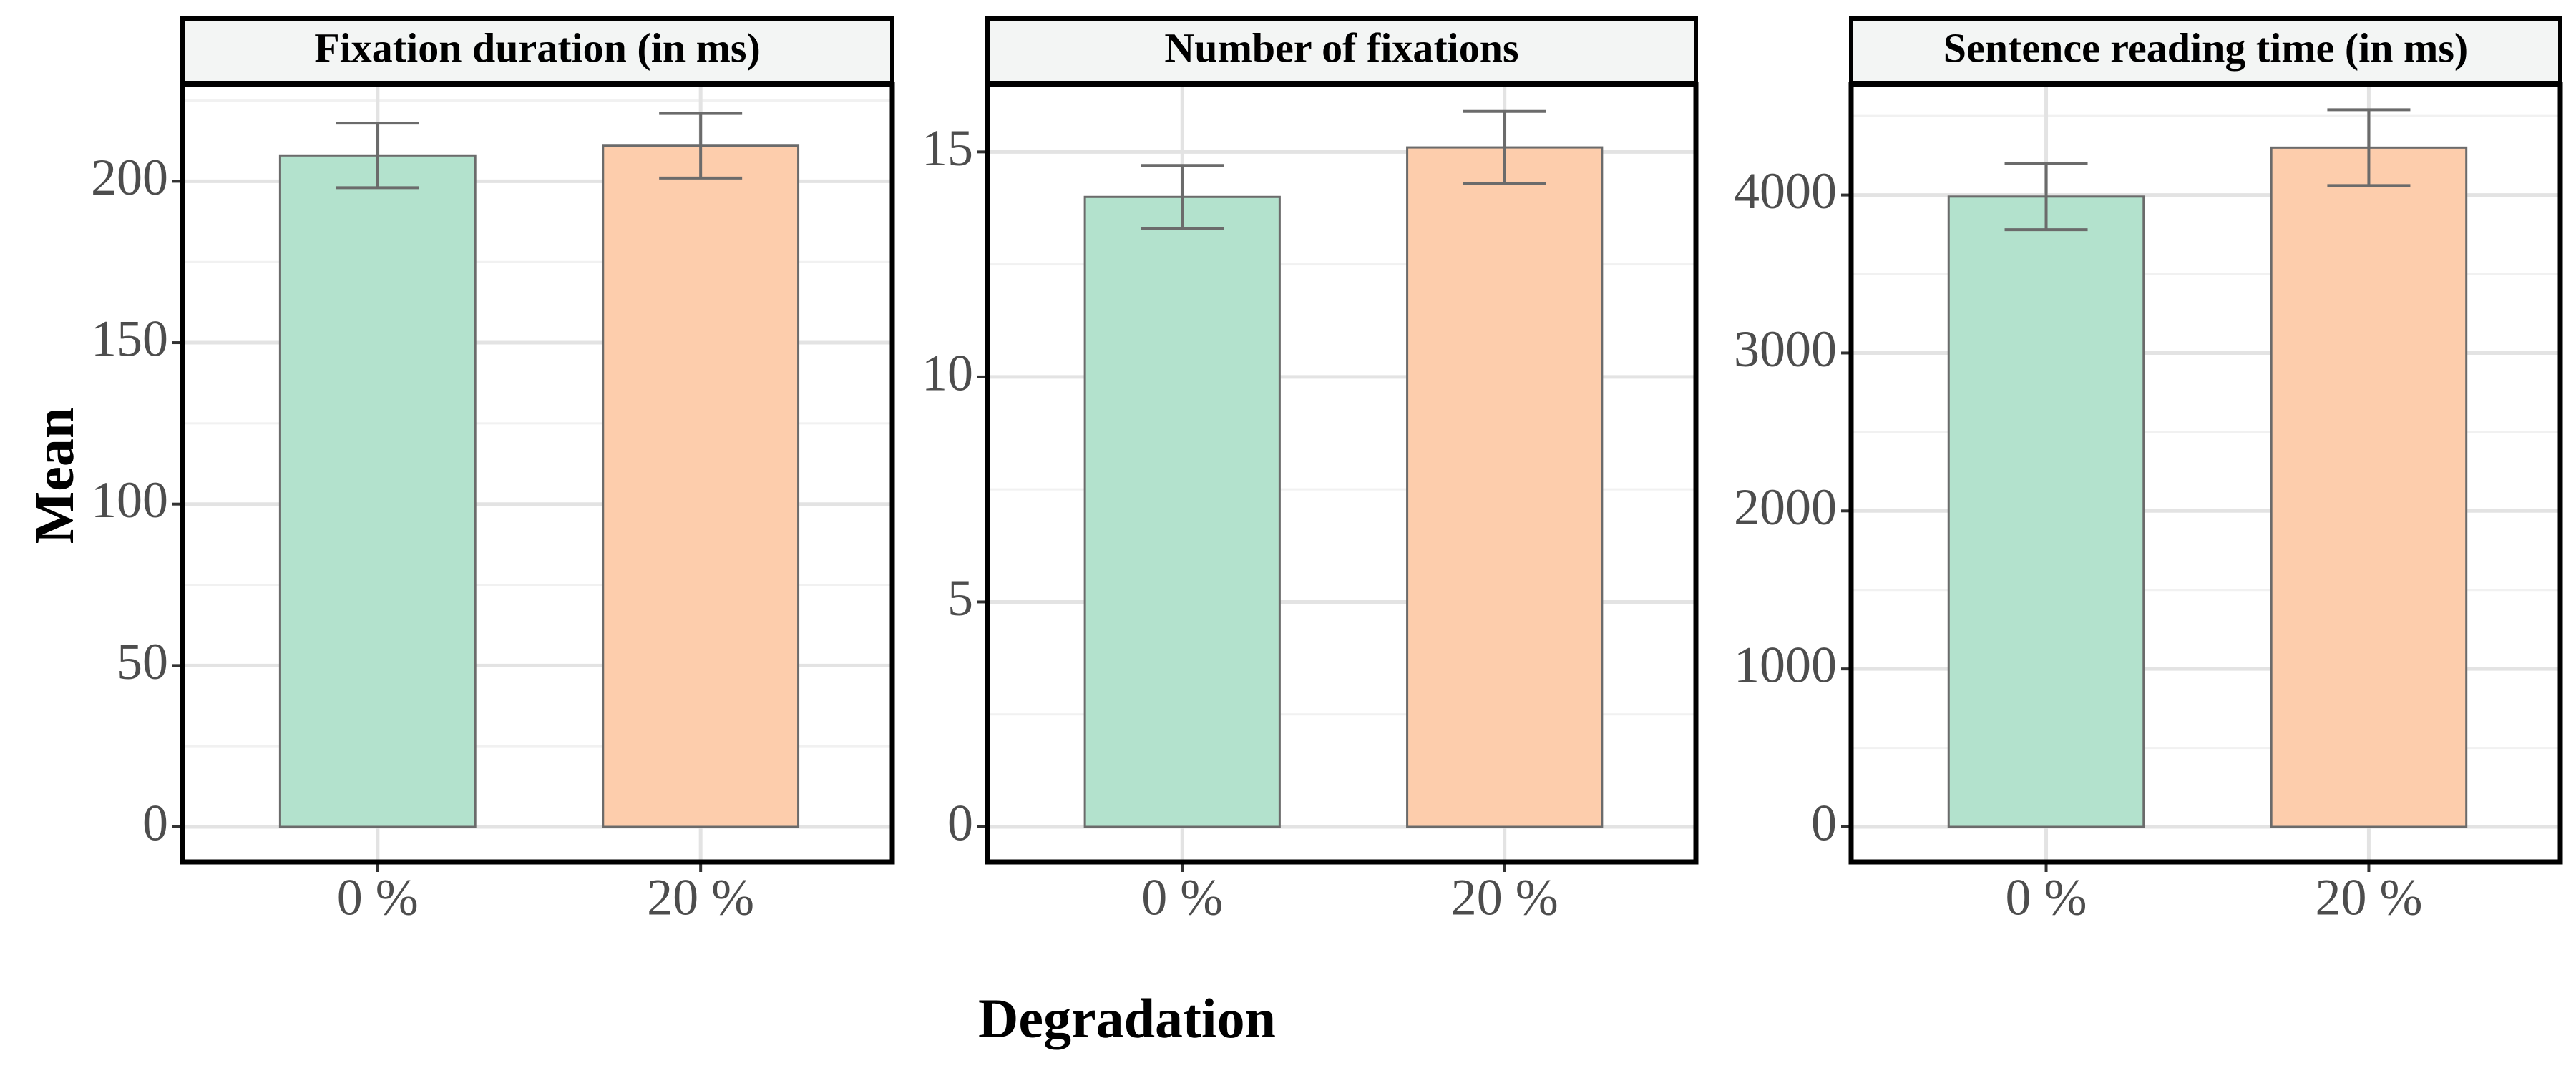 The height and width of the screenshot is (1073, 2576). Describe the element at coordinates (960, 598) in the screenshot. I see `y-tick-label: 5` at that location.